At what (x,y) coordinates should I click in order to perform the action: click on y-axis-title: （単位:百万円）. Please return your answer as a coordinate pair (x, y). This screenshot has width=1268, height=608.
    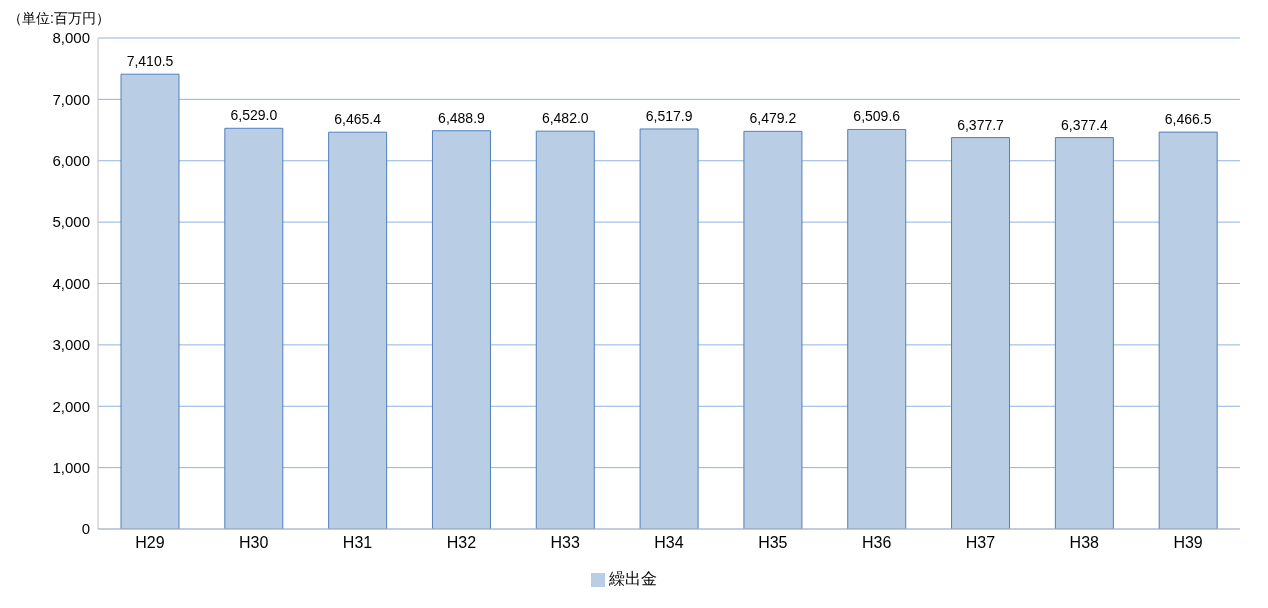
    Looking at the image, I should click on (59, 19).